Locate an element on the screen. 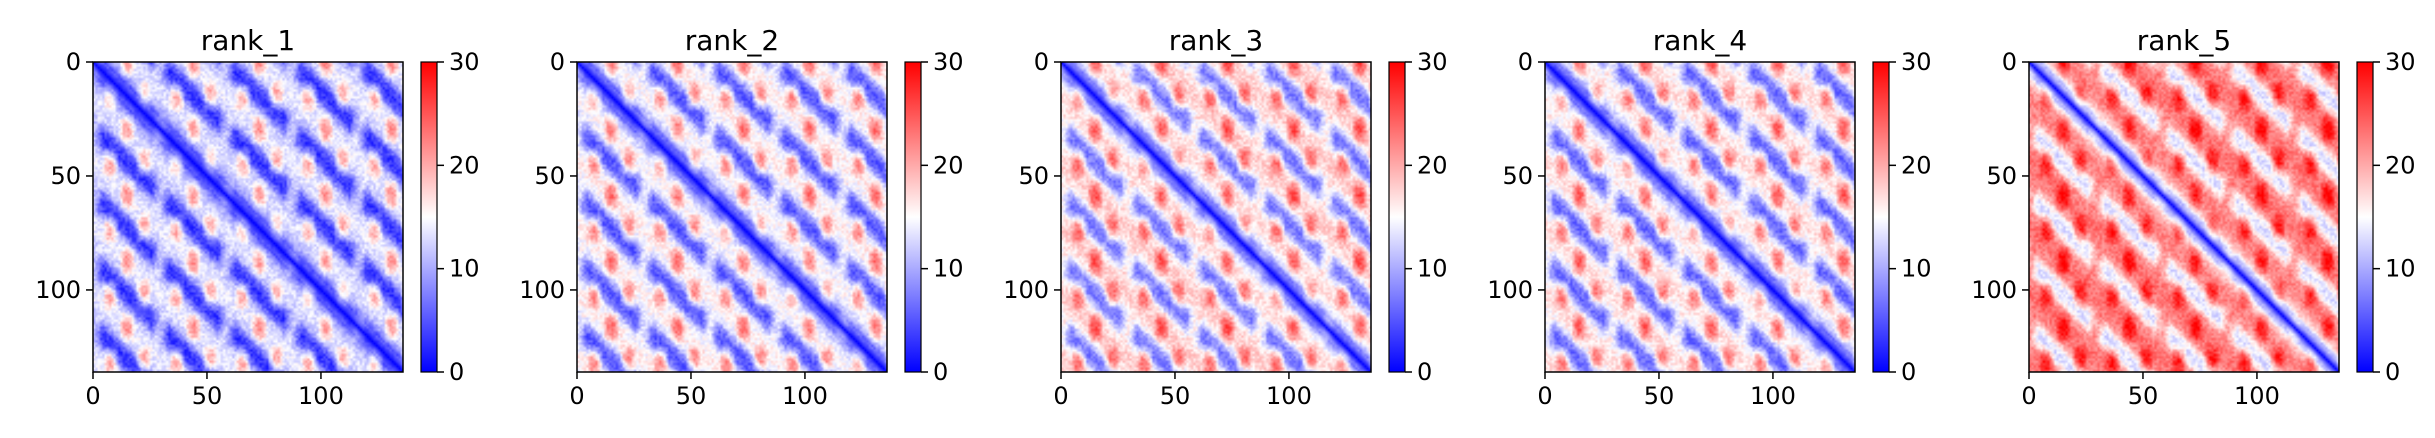 The image size is (2435, 438). chart-title: rank_3 is located at coordinates (1216, 40).